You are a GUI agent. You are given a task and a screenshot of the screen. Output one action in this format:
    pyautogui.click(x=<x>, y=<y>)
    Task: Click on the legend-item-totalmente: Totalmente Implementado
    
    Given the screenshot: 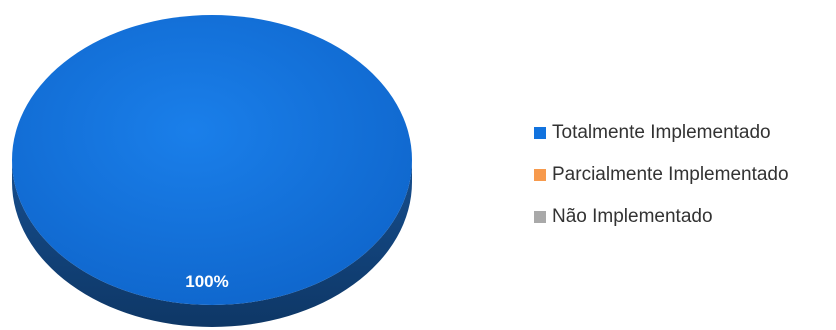 What is the action you would take?
    pyautogui.click(x=661, y=133)
    